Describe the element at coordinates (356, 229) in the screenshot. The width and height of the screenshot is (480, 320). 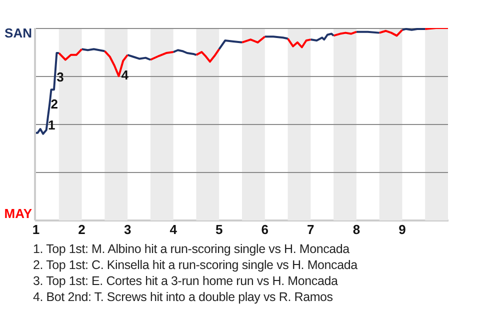
I see `x-tick-label: 8` at that location.